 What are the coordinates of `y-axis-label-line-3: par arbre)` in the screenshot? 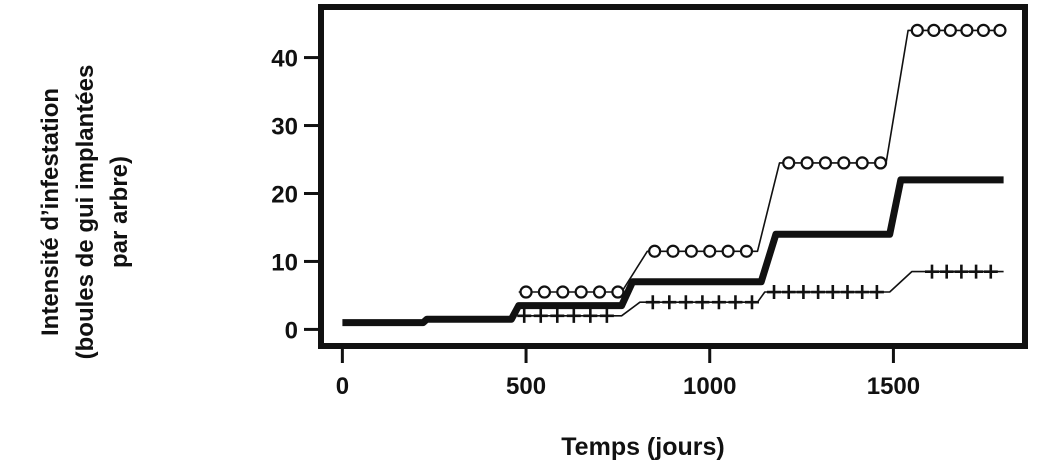 It's located at (119, 212).